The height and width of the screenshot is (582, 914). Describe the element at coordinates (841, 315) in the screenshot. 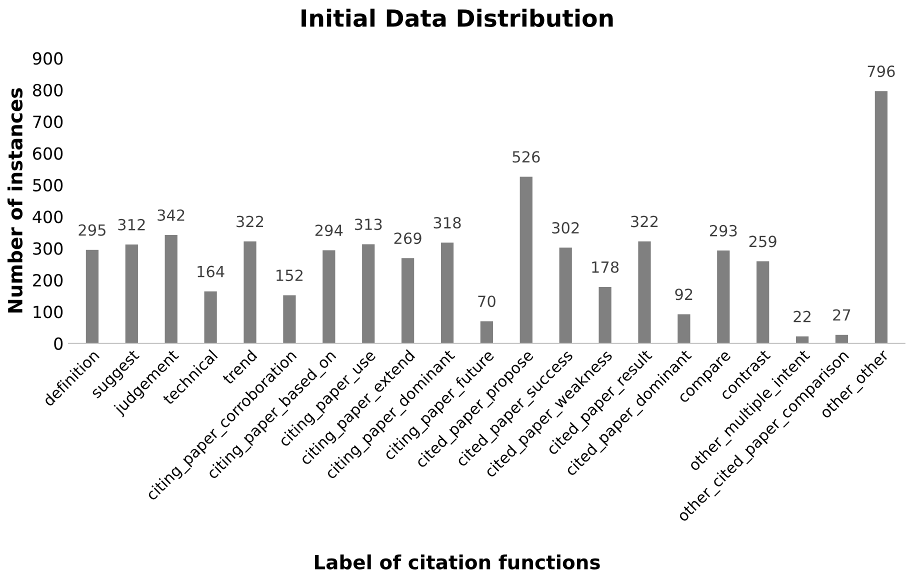

I see `data-label: 27` at that location.